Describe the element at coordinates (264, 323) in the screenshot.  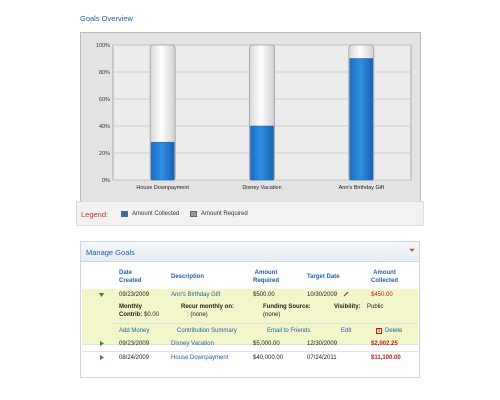
I see `action-divider` at that location.